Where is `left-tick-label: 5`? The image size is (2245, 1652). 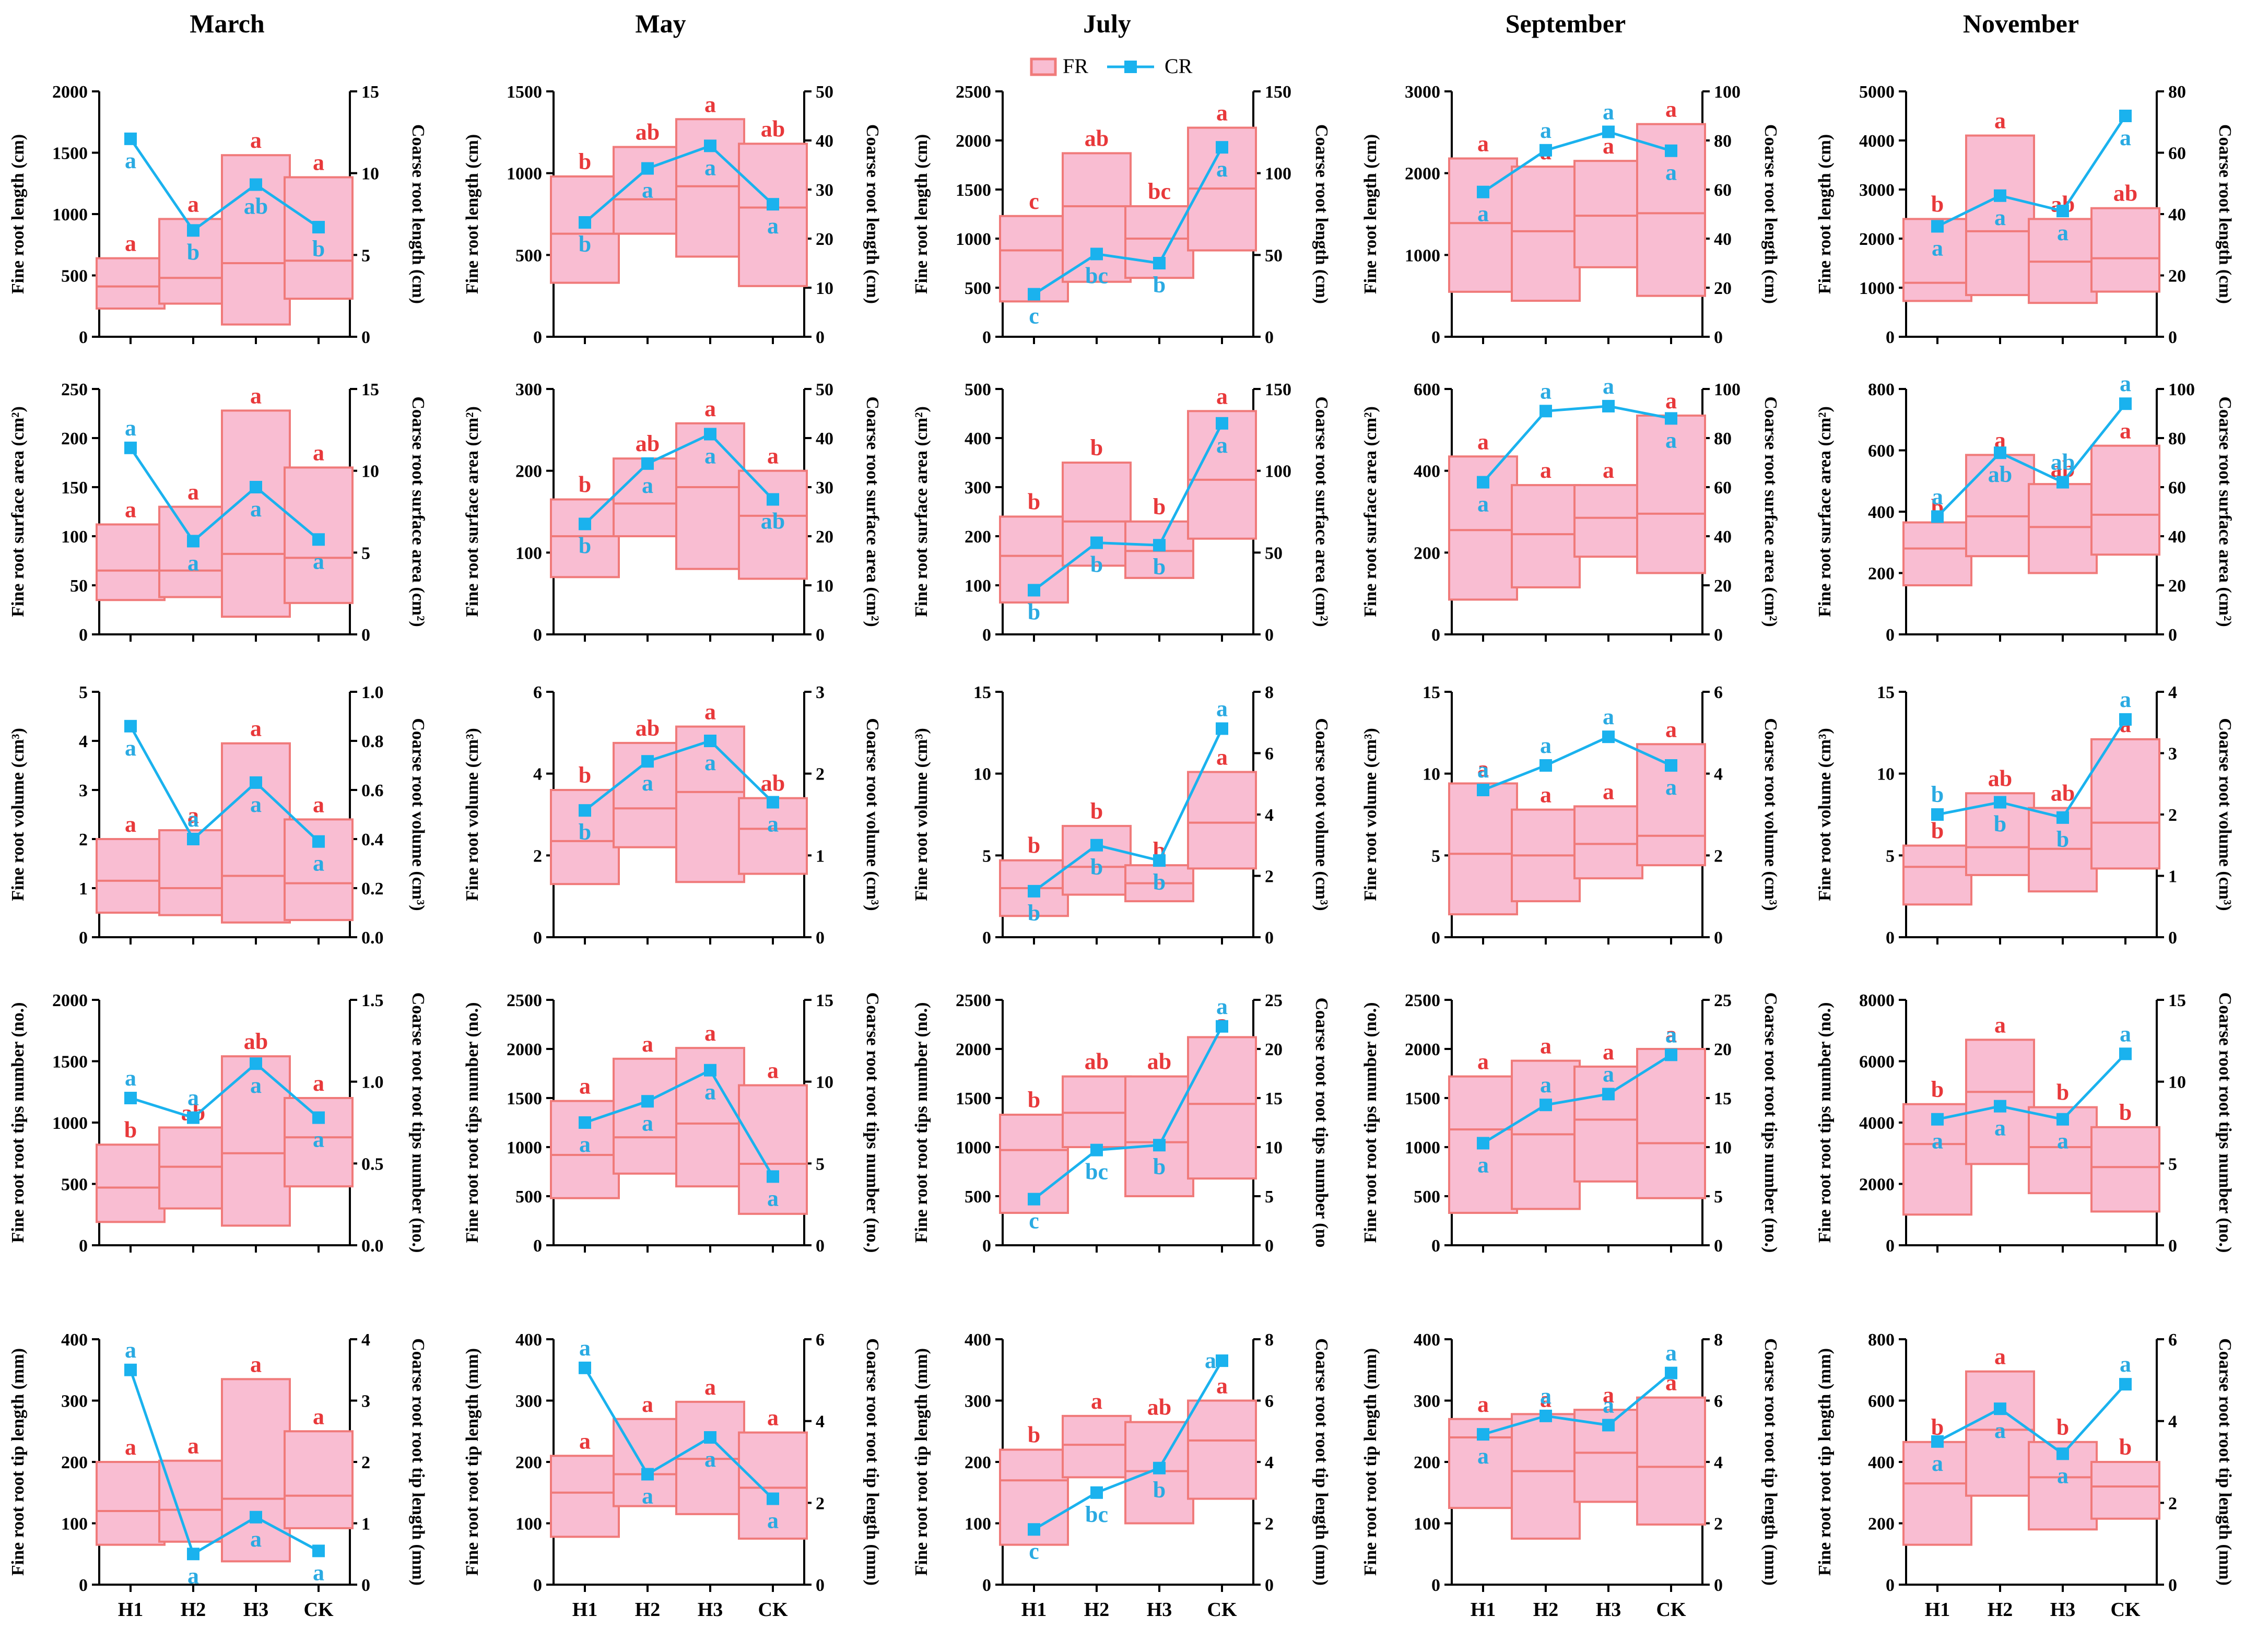
left-tick-label: 5 is located at coordinates (1890, 856).